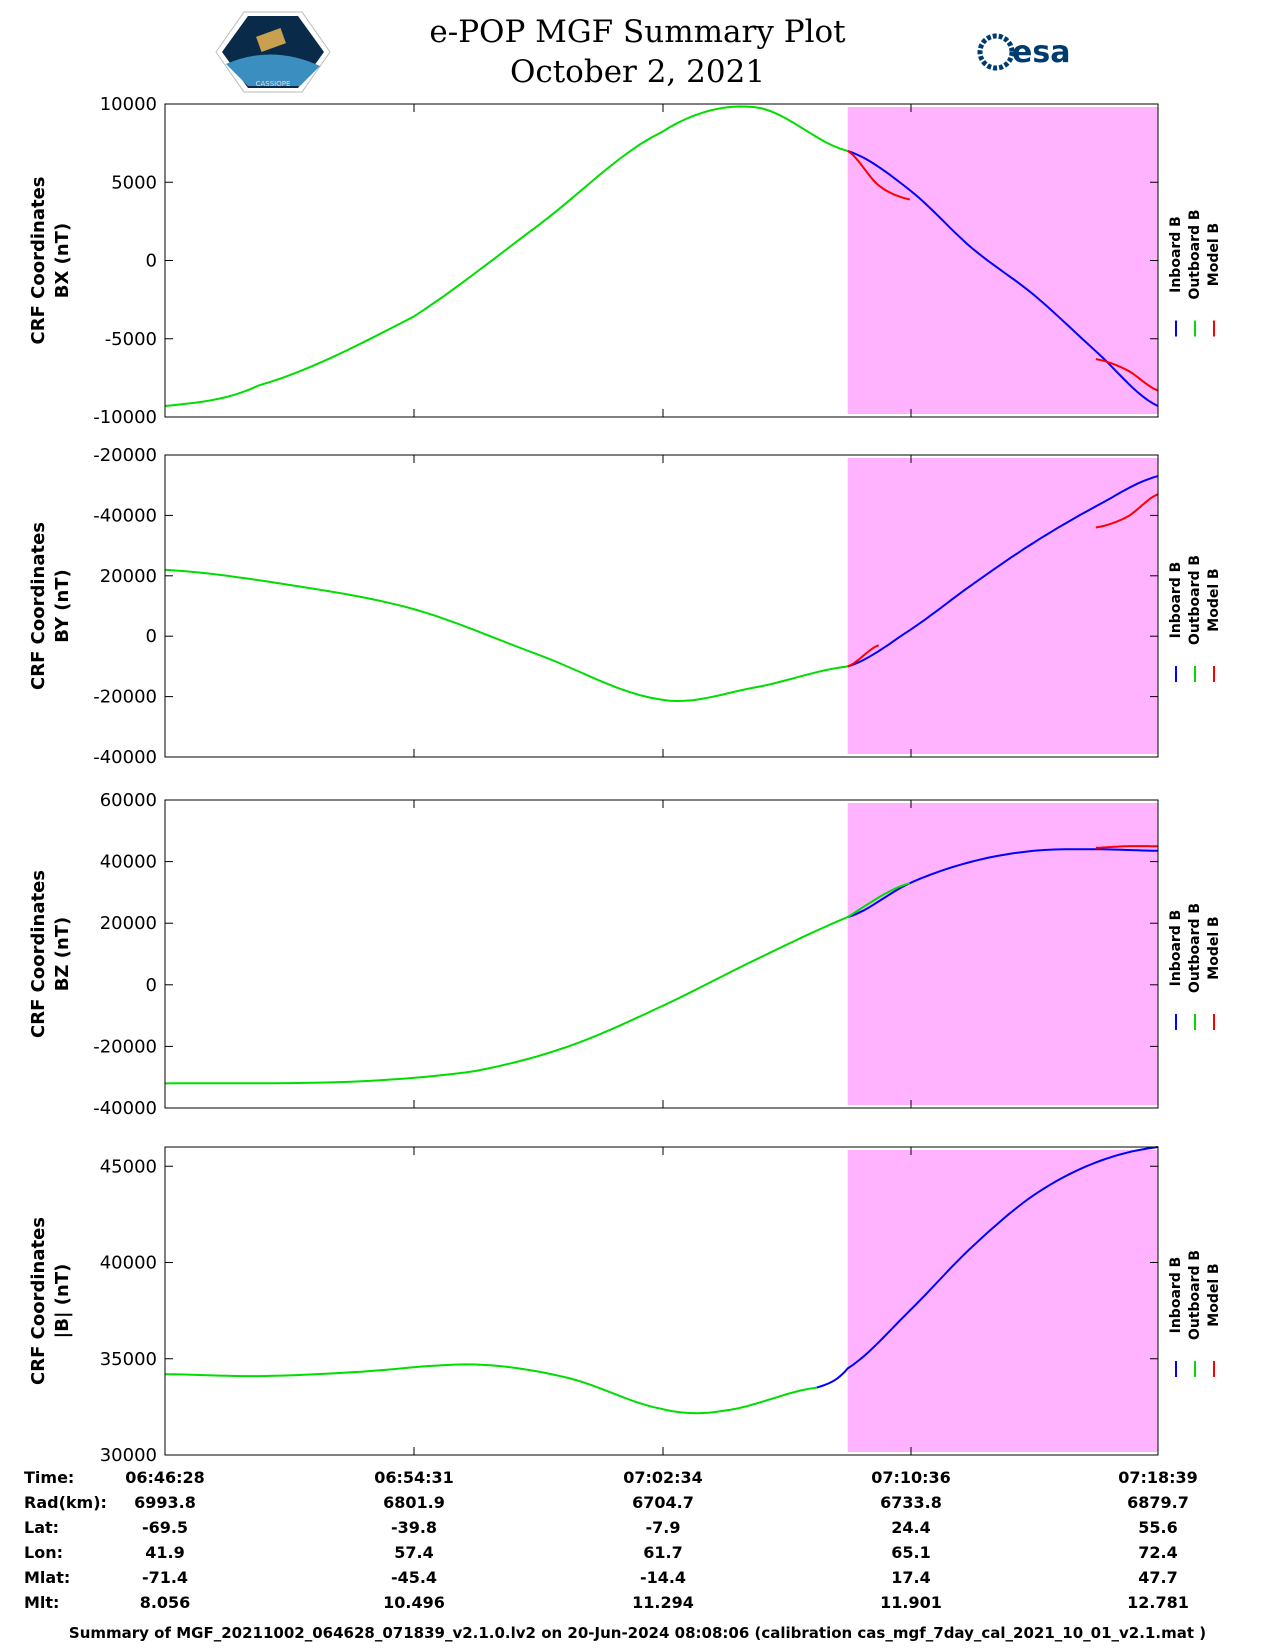  Describe the element at coordinates (663, 1477) in the screenshot. I see `info-value: 07:02:34` at that location.